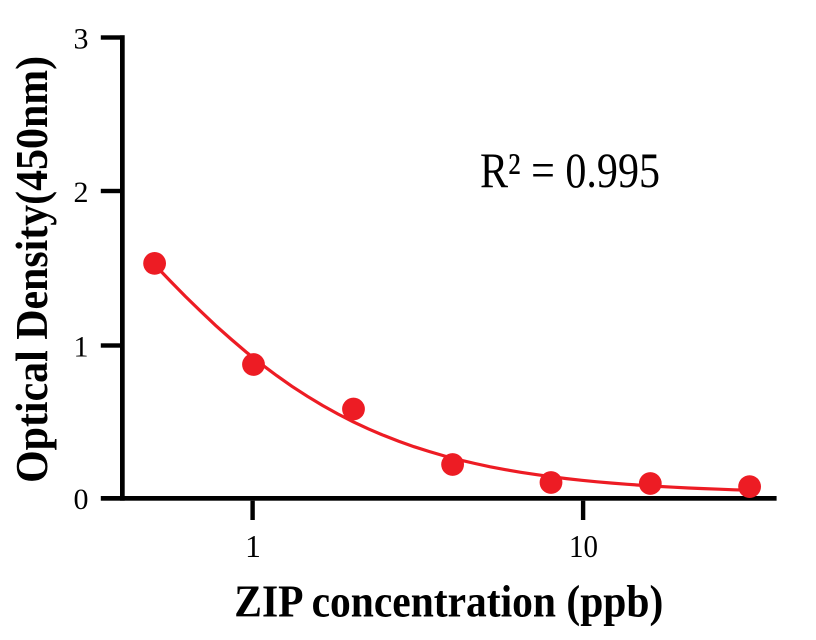 This screenshot has width=816, height=640. What do you see at coordinates (81, 192) in the screenshot?
I see `svg-text: 2` at bounding box center [81, 192].